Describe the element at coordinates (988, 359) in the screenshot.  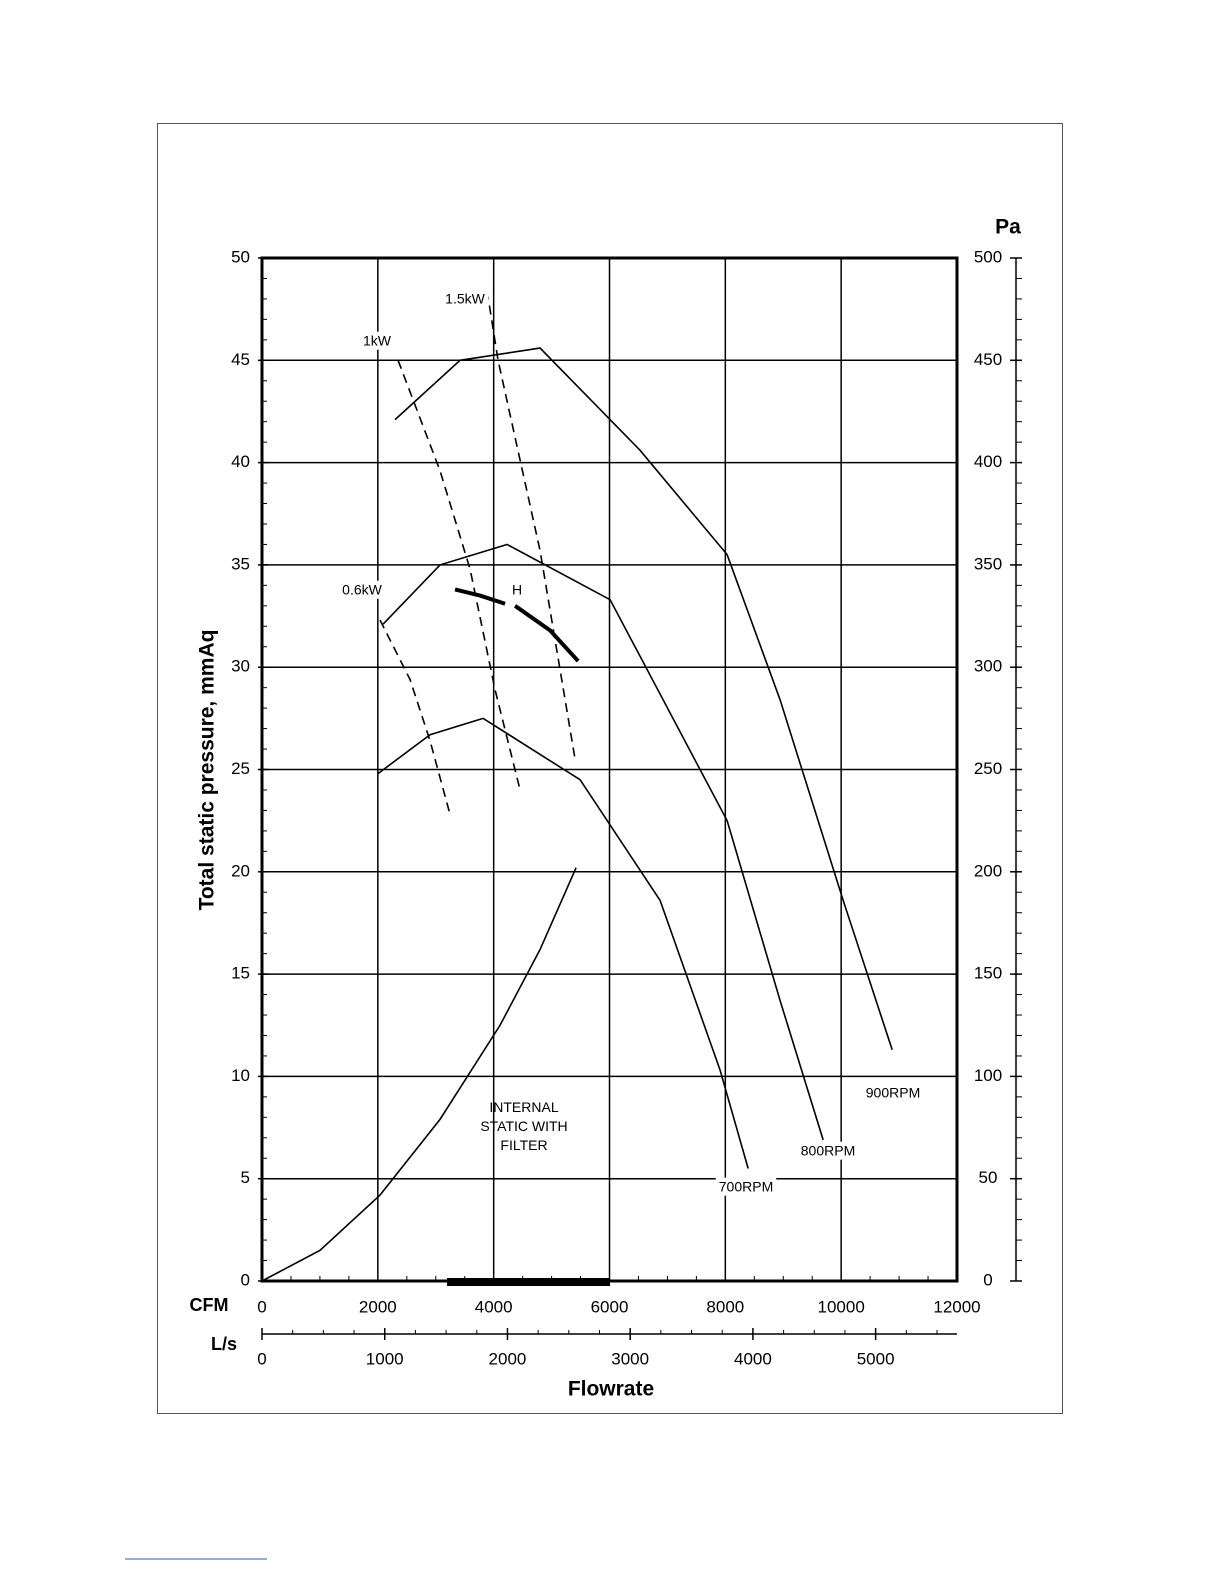
I see `y2-tick-label: 450` at that location.